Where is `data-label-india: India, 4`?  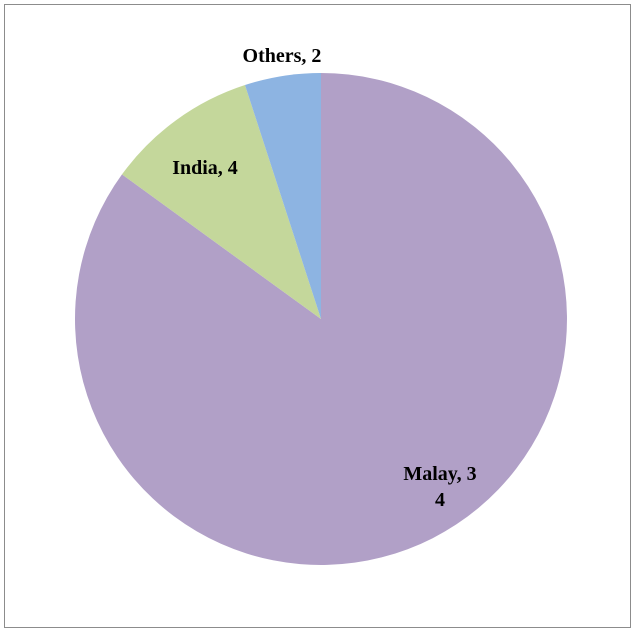 data-label-india: India, 4 is located at coordinates (205, 168).